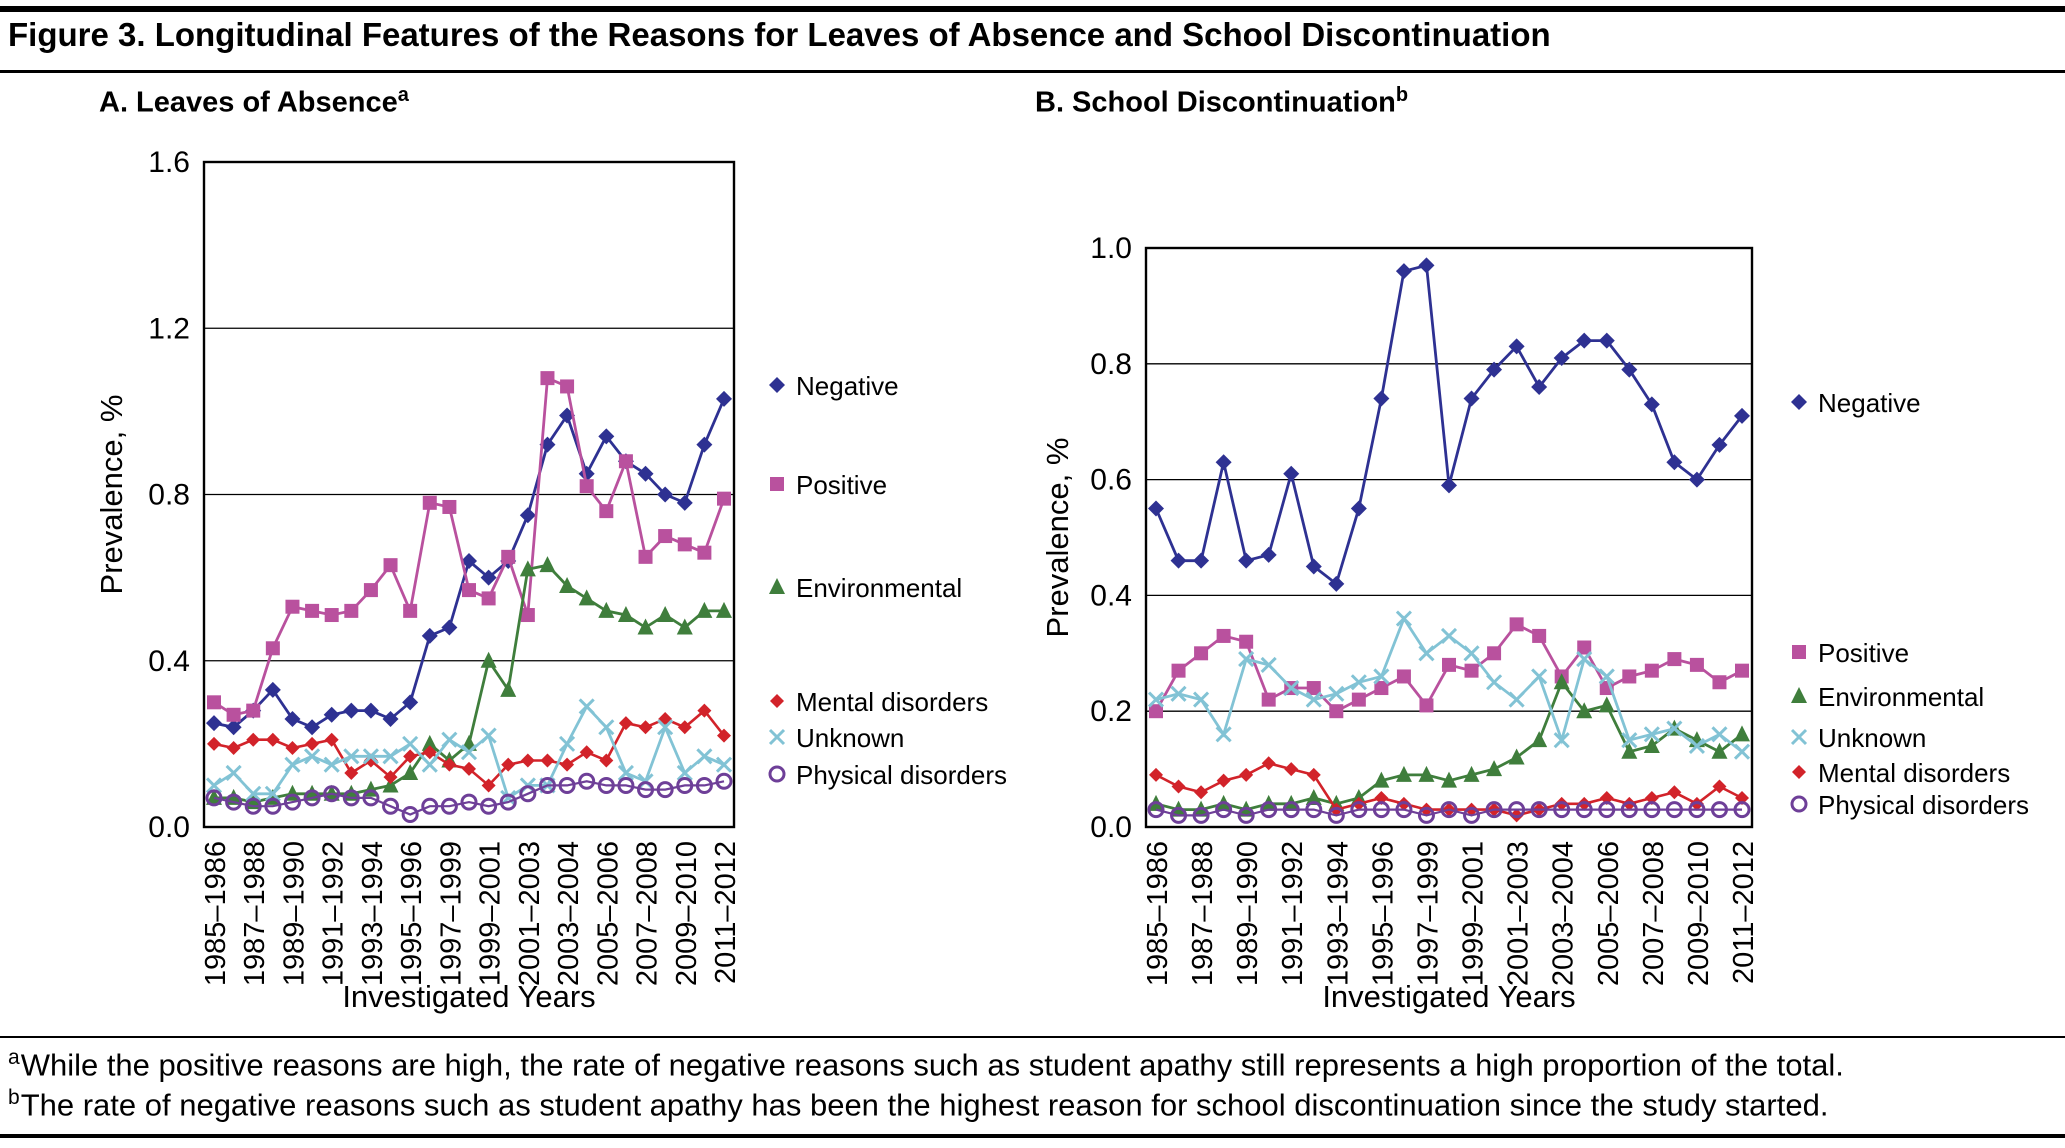  I want to click on y-axis-label: Prevalence, %, so click(1057, 538).